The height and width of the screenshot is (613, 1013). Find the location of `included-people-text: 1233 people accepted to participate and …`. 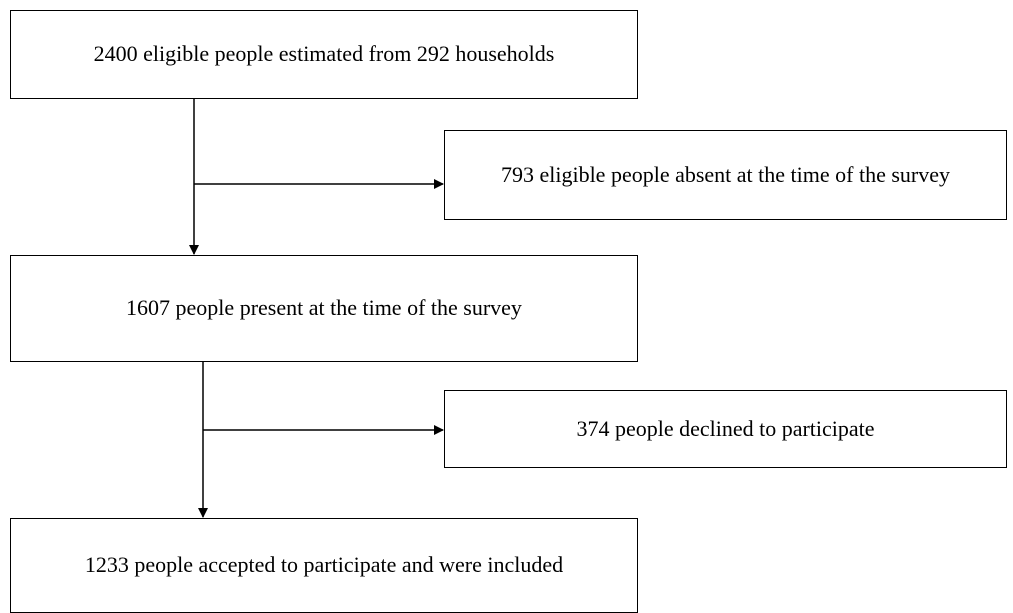

included-people-text: 1233 people accepted to participate and … is located at coordinates (324, 565).